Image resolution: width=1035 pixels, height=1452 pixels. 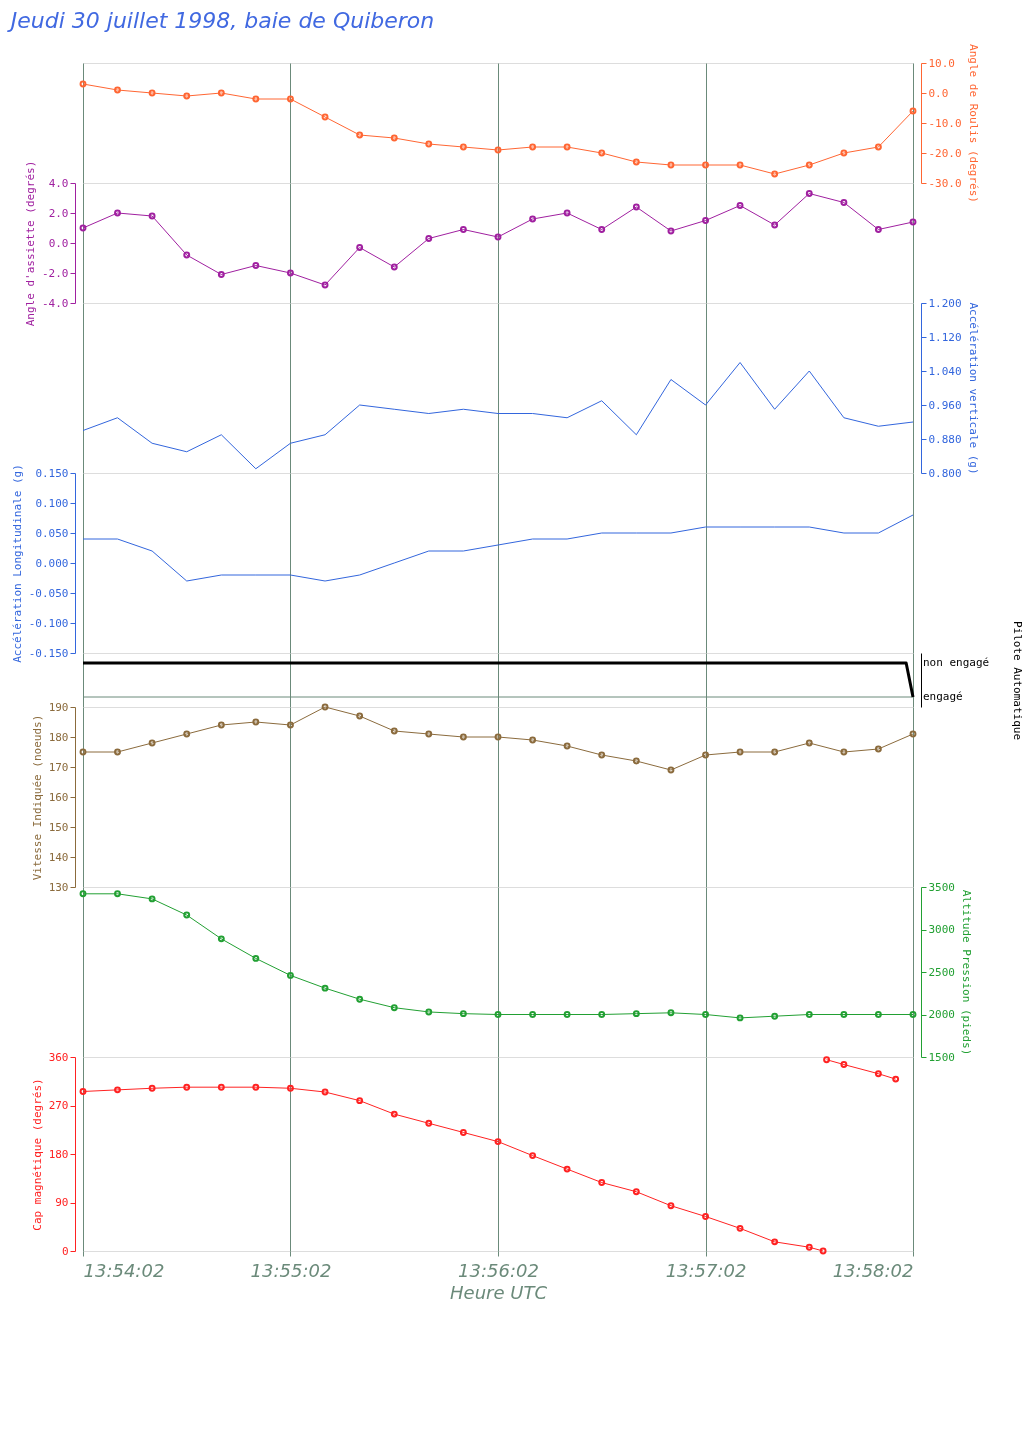 I want to click on y-axis-title: Angle d'assiette (degrés), so click(x=31, y=243).